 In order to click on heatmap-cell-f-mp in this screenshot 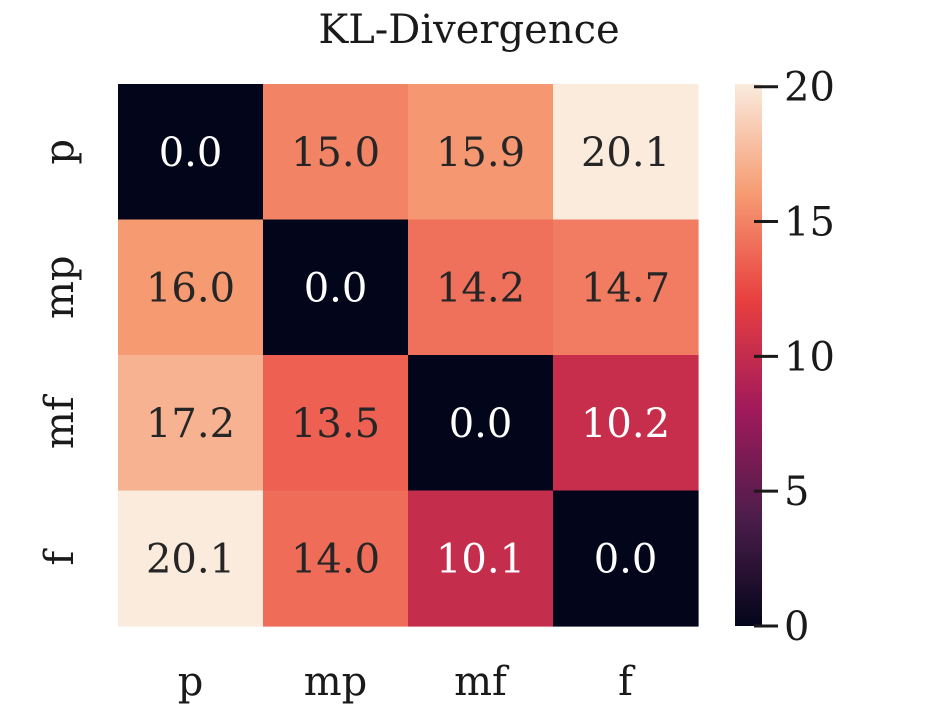, I will do `click(336, 558)`.